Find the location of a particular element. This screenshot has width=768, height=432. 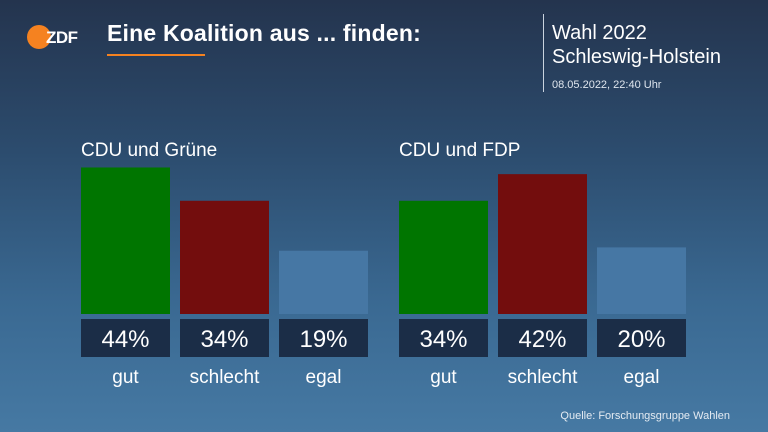

data-label: 44% is located at coordinates (125, 339).